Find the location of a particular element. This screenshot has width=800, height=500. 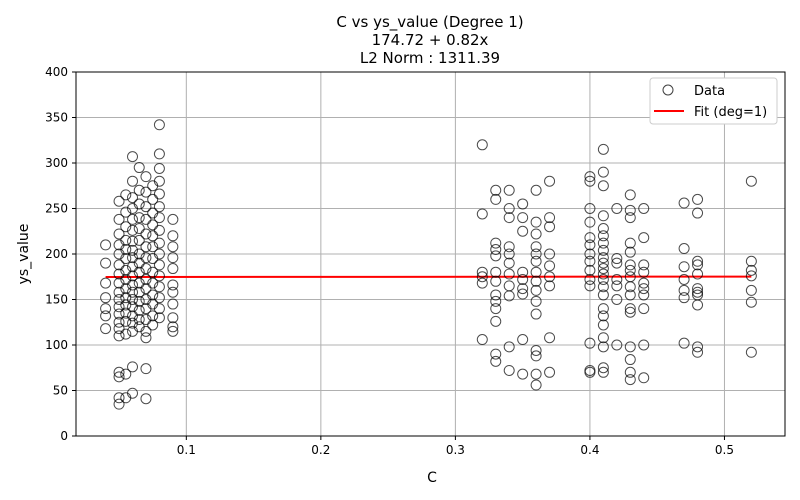

y-tick-label: 200 is located at coordinates (56, 254).